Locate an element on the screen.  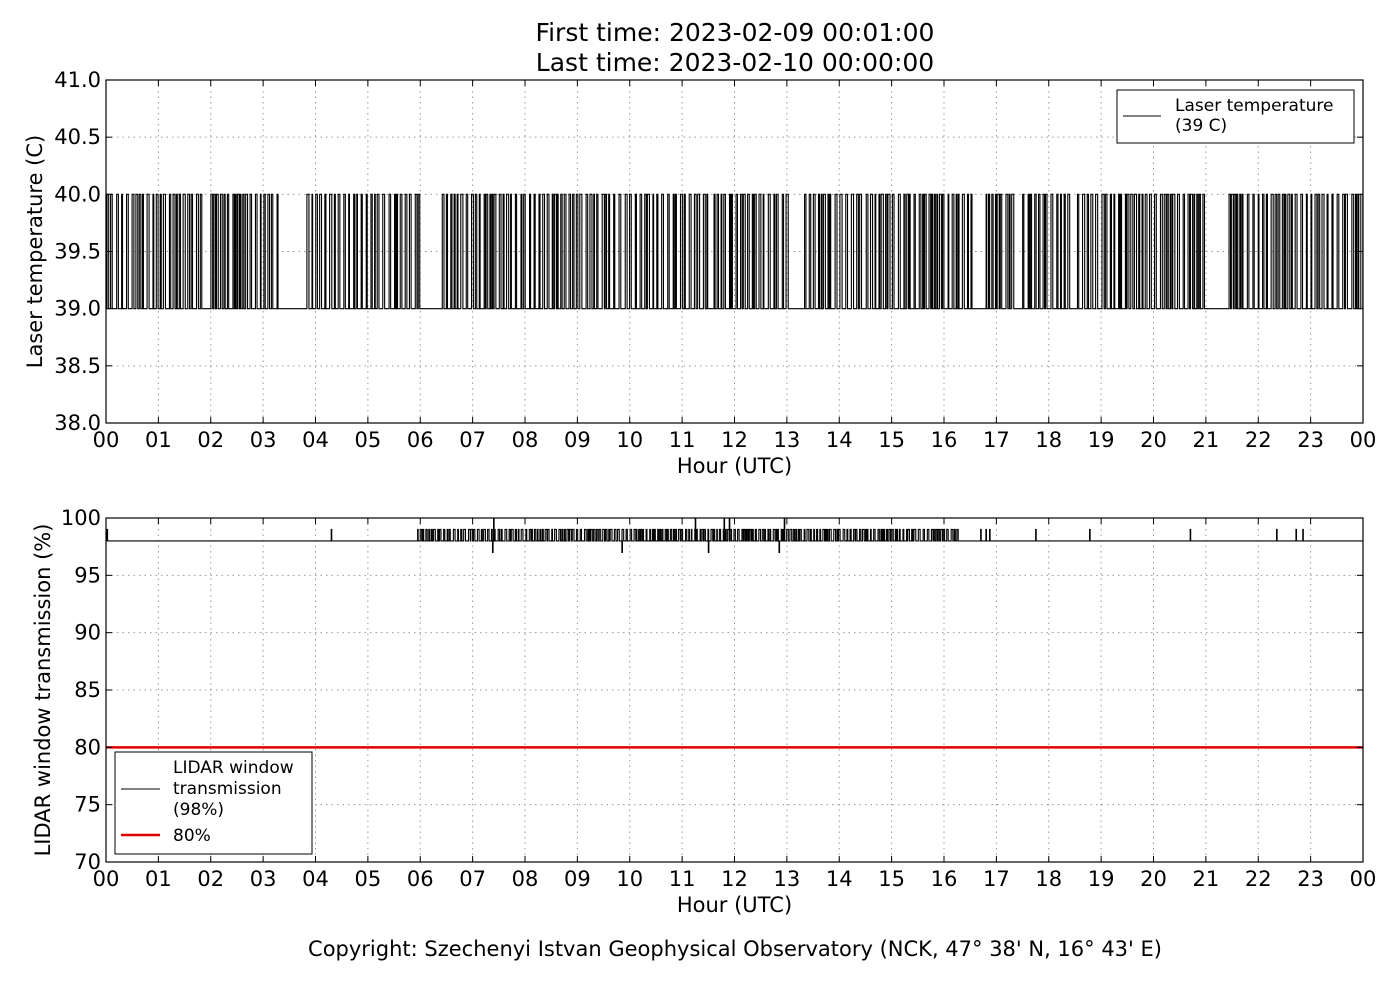
y-tick-label: 39.0 is located at coordinates (77, 309).